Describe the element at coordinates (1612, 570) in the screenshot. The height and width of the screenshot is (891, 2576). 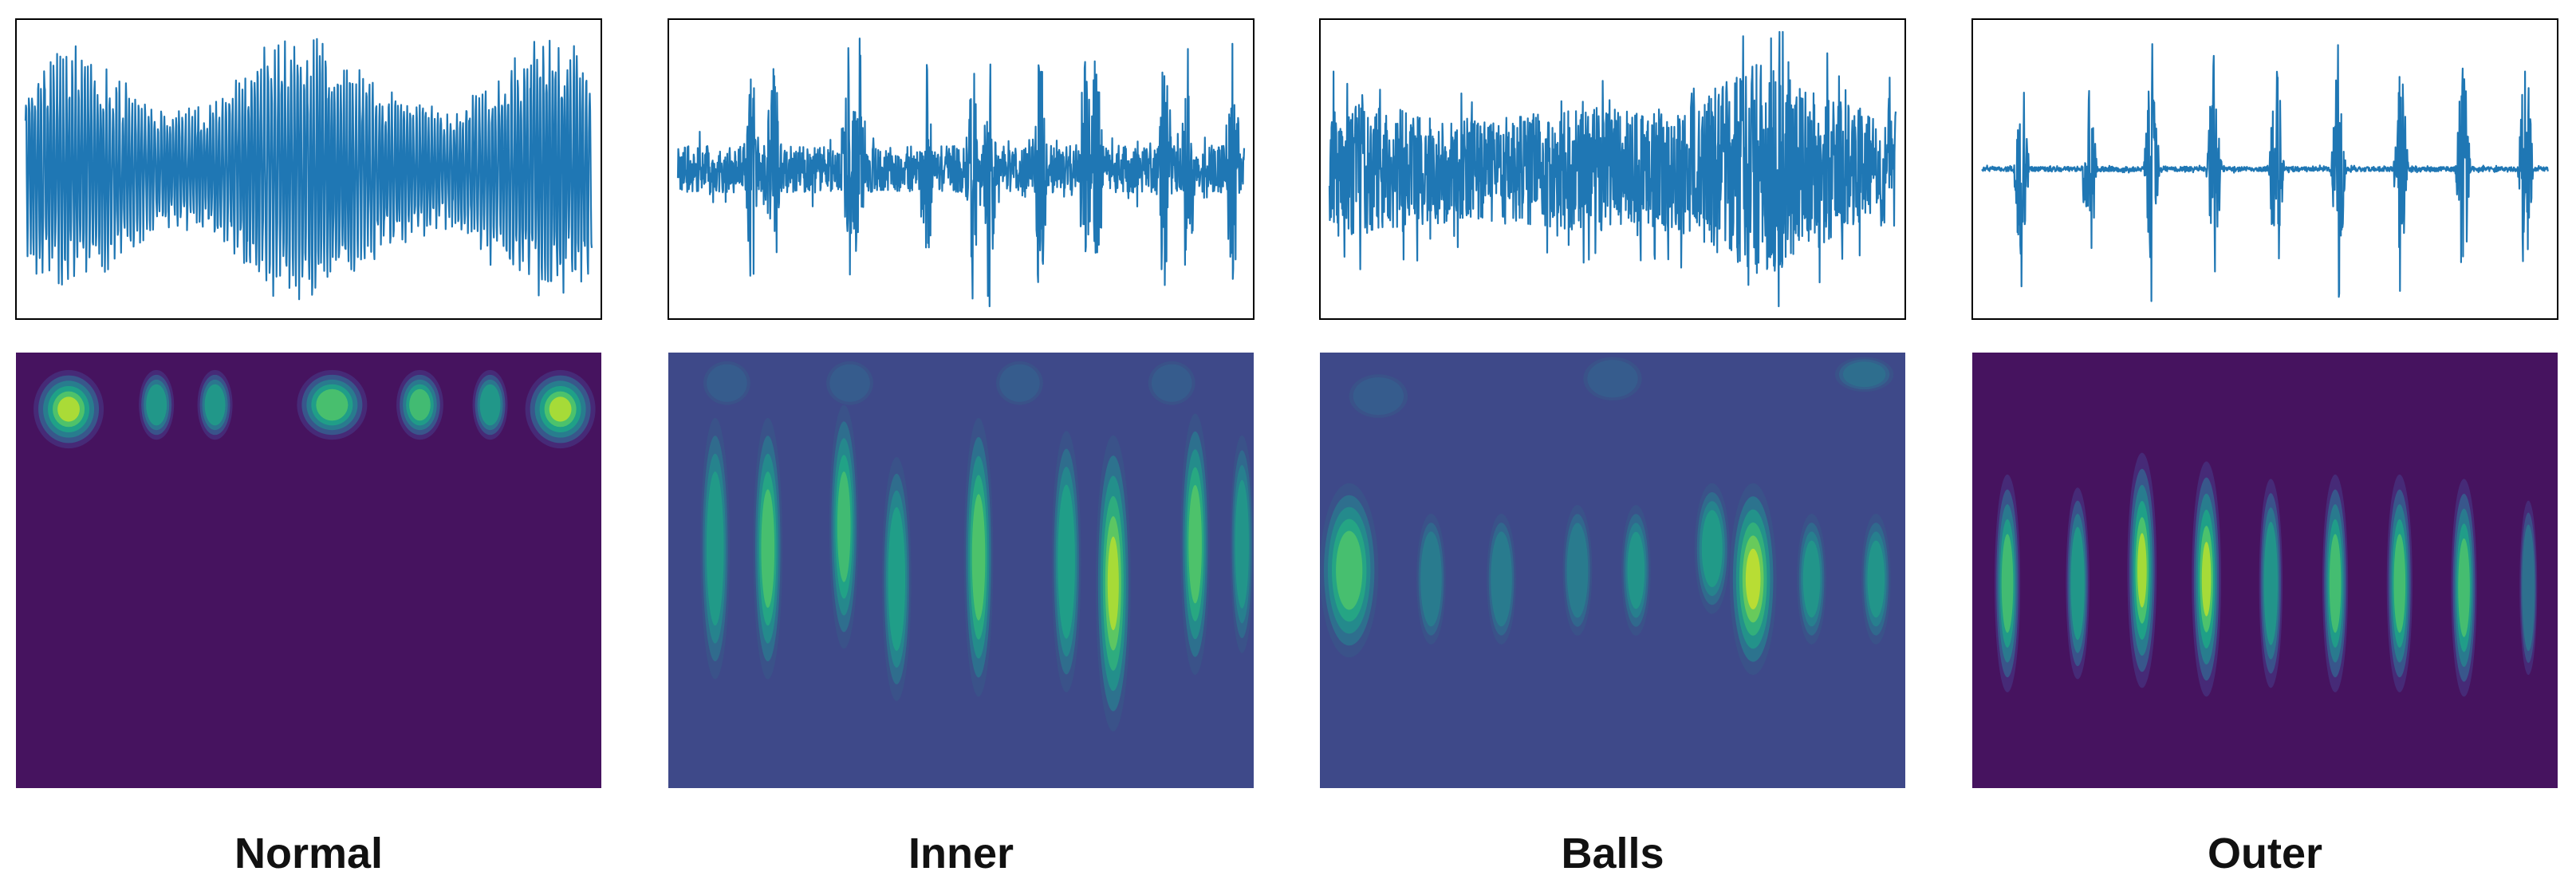
I see `scalogram-balls` at that location.